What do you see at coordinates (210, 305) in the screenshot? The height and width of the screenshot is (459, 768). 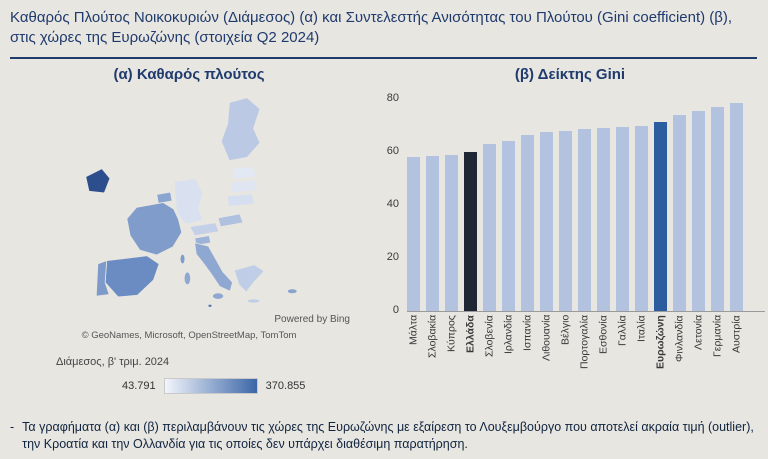 I see `map-region-malta` at bounding box center [210, 305].